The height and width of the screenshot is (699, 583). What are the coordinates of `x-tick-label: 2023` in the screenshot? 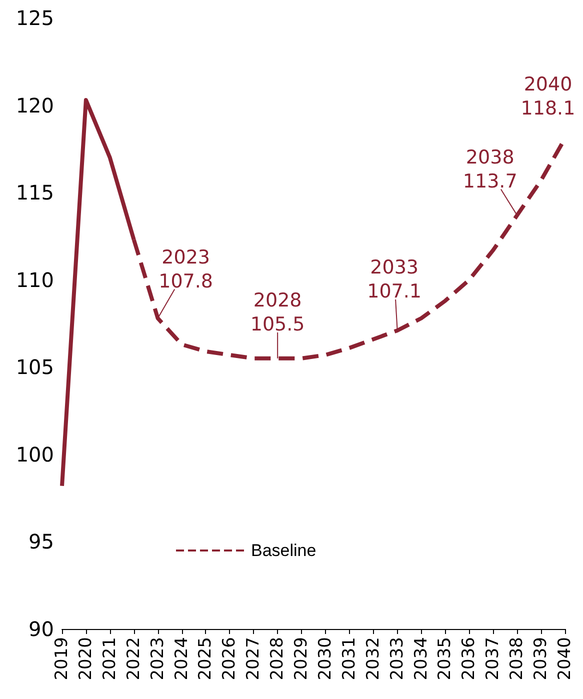 It's located at (158, 658).